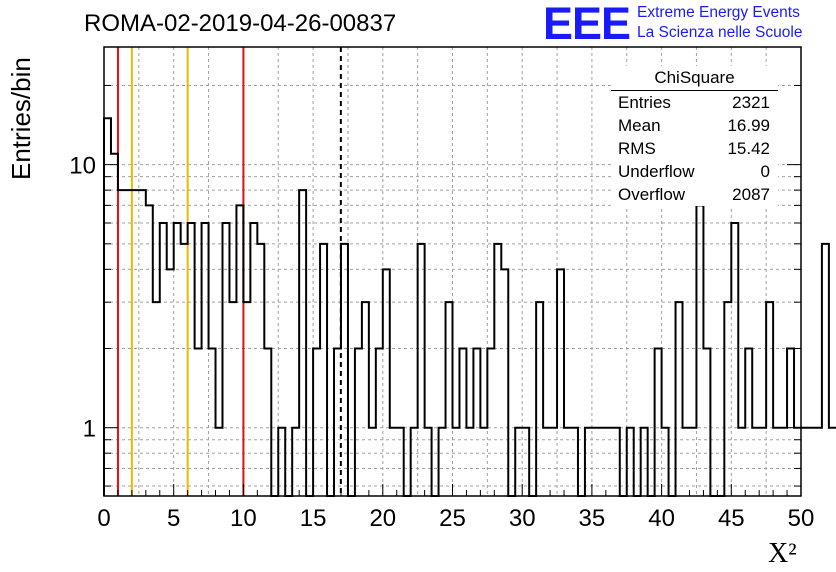 The height and width of the screenshot is (572, 836). What do you see at coordinates (522, 518) in the screenshot?
I see `x-tick-label: 30` at bounding box center [522, 518].